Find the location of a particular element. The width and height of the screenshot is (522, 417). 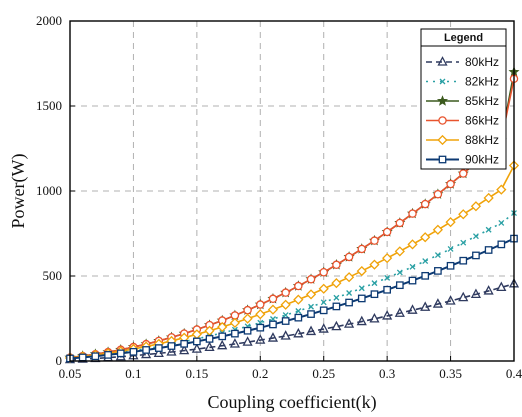

x-tick-label: 0.25 is located at coordinates (323, 373).